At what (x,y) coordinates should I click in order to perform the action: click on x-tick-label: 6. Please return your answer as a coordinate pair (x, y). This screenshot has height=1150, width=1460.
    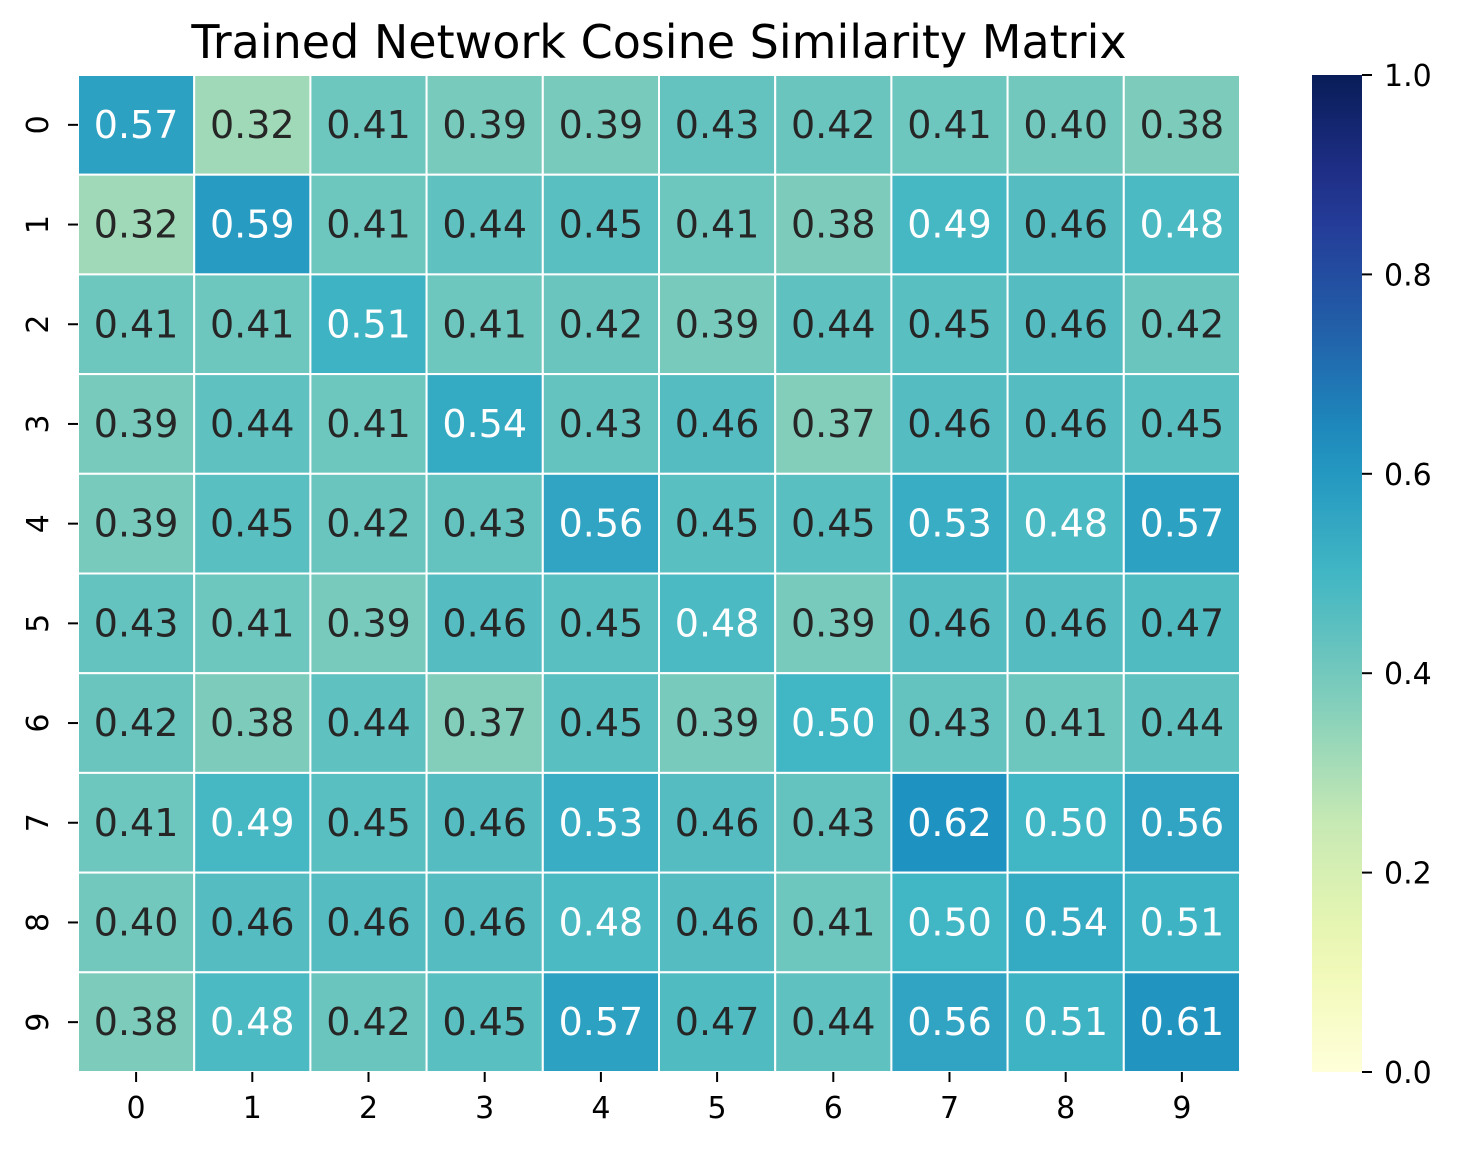
    Looking at the image, I should click on (833, 1108).